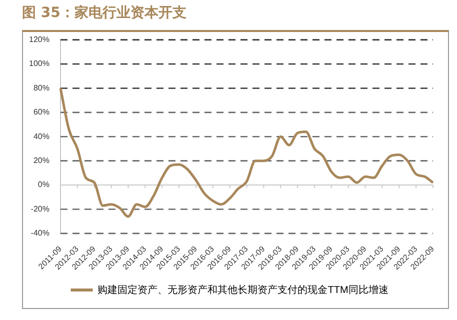 This screenshot has height=320, width=457. I want to click on legend-label: 购建固定资产、无形资产和其他长期资产支付的现金TTM同比增速, so click(243, 290).